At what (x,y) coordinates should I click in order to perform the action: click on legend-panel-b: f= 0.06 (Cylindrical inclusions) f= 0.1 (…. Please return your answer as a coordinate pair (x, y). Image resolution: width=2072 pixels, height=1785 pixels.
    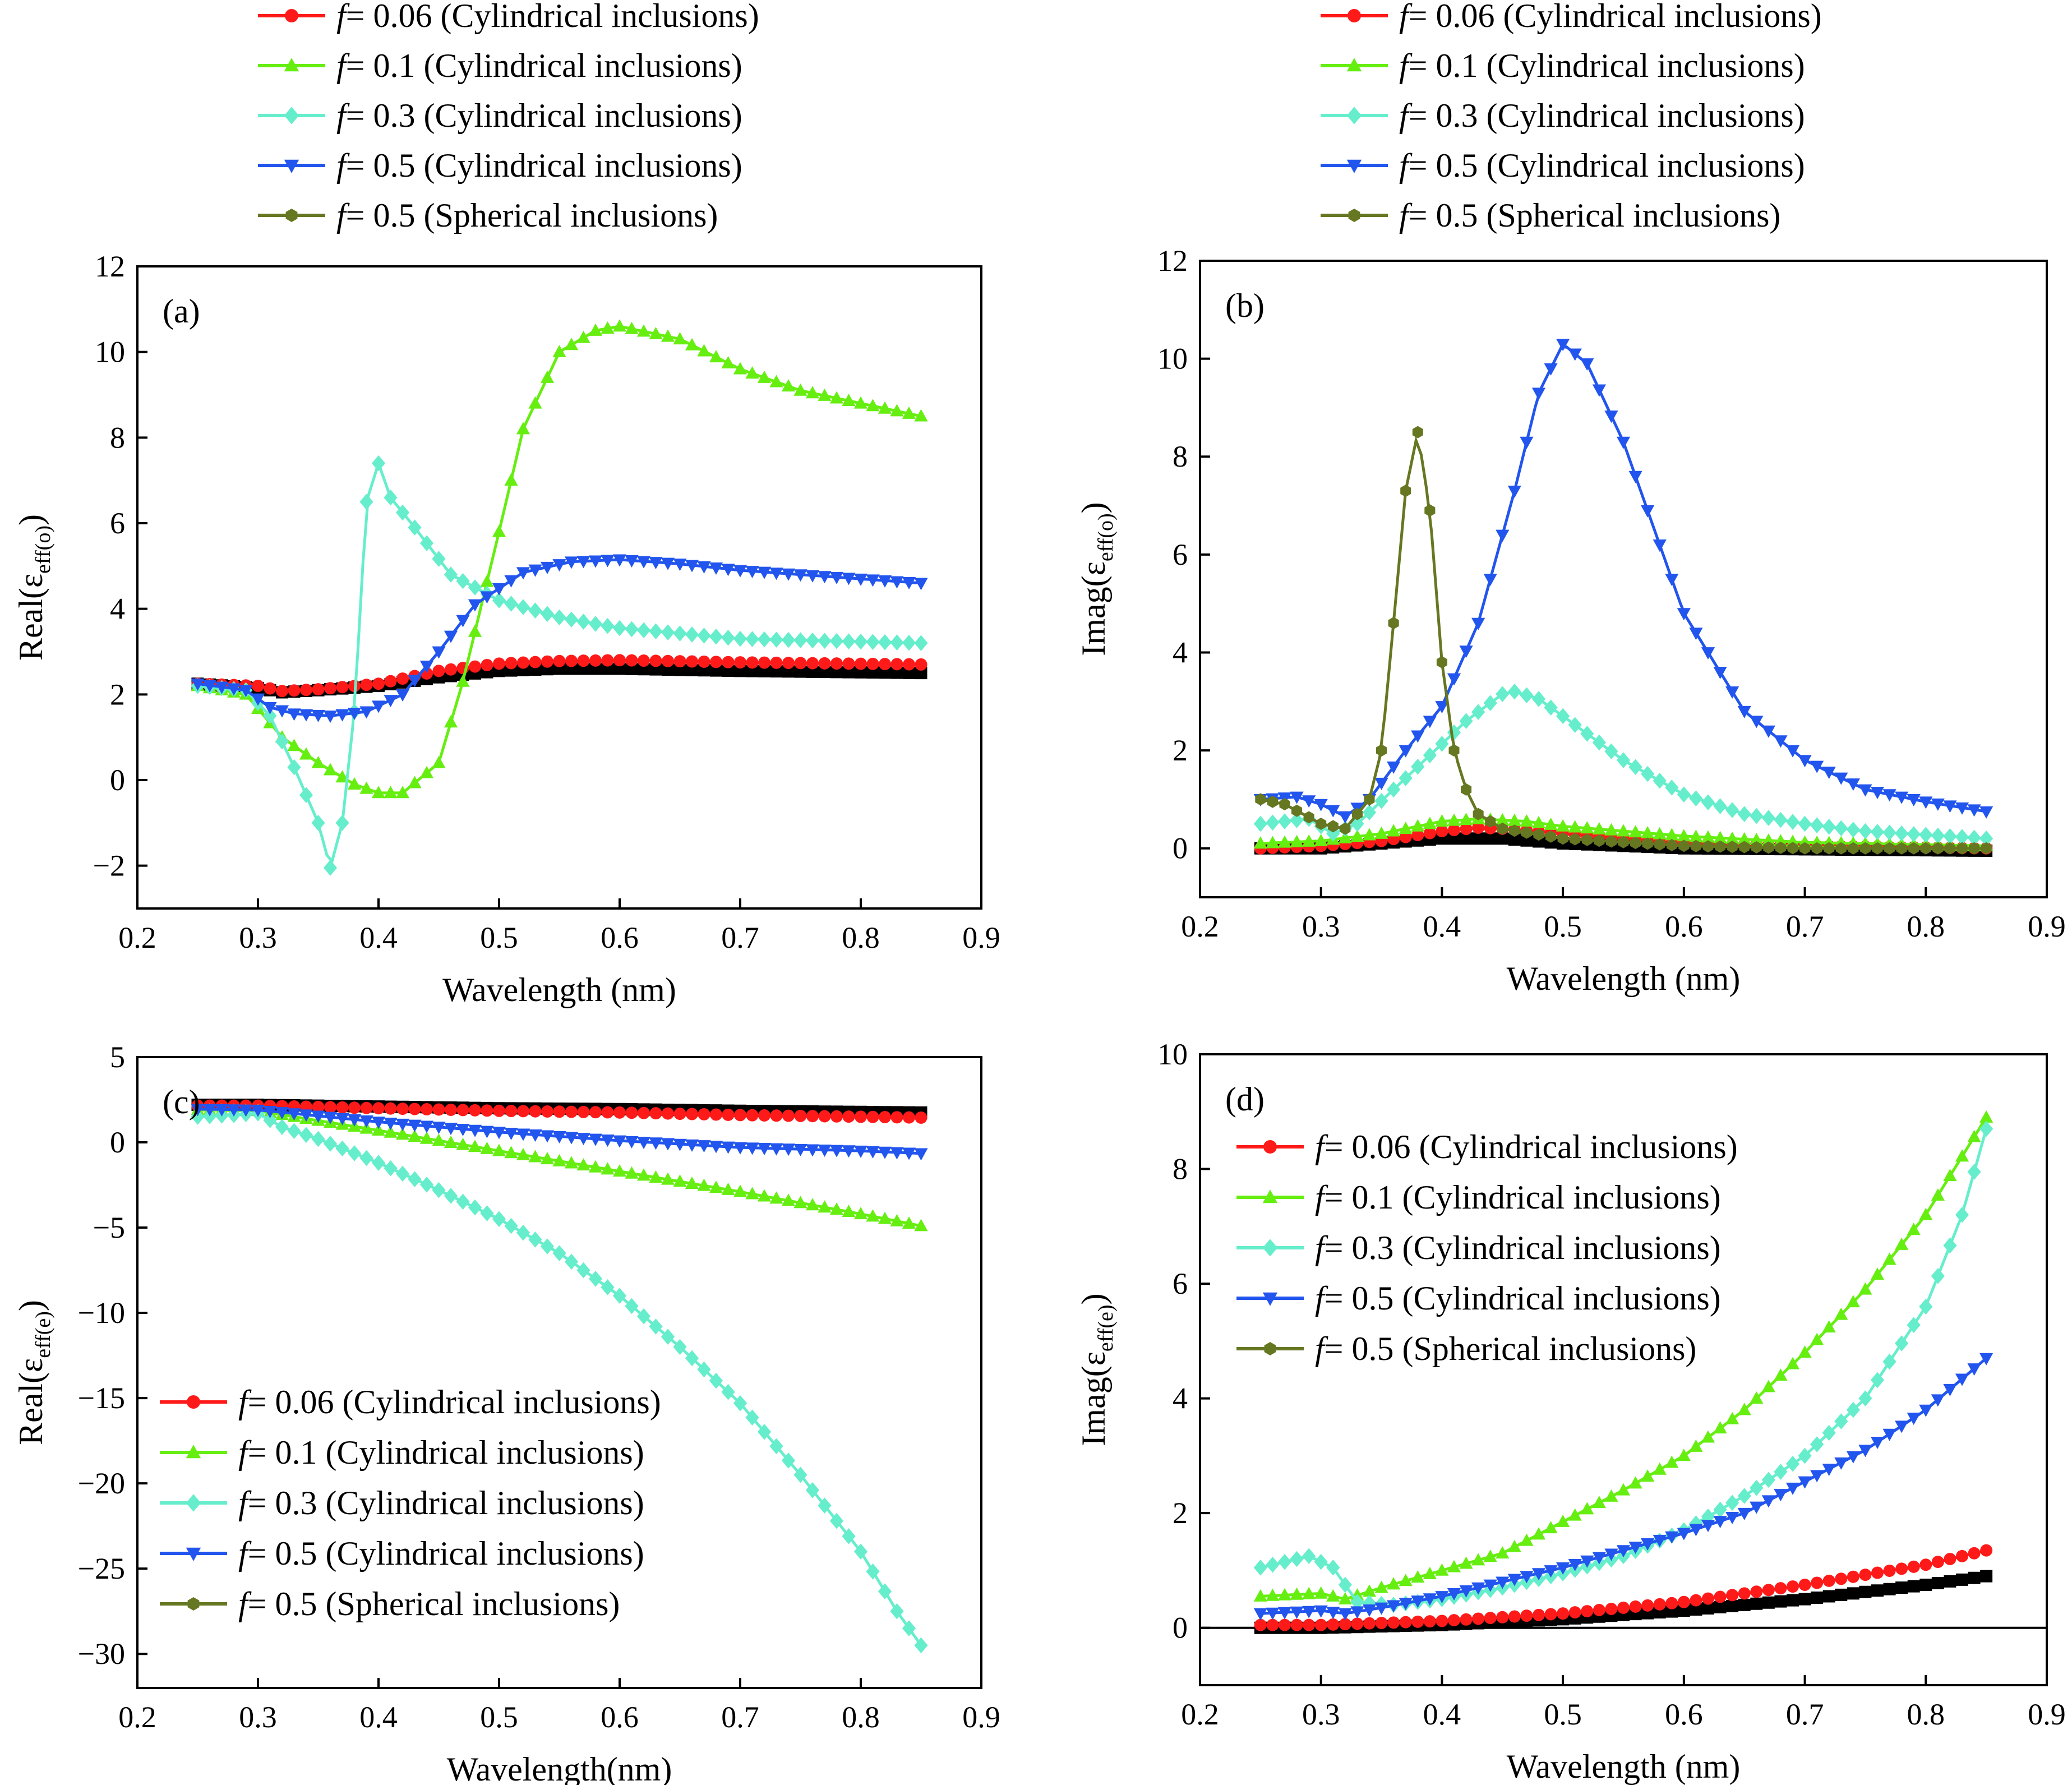
    Looking at the image, I should click on (1571, 117).